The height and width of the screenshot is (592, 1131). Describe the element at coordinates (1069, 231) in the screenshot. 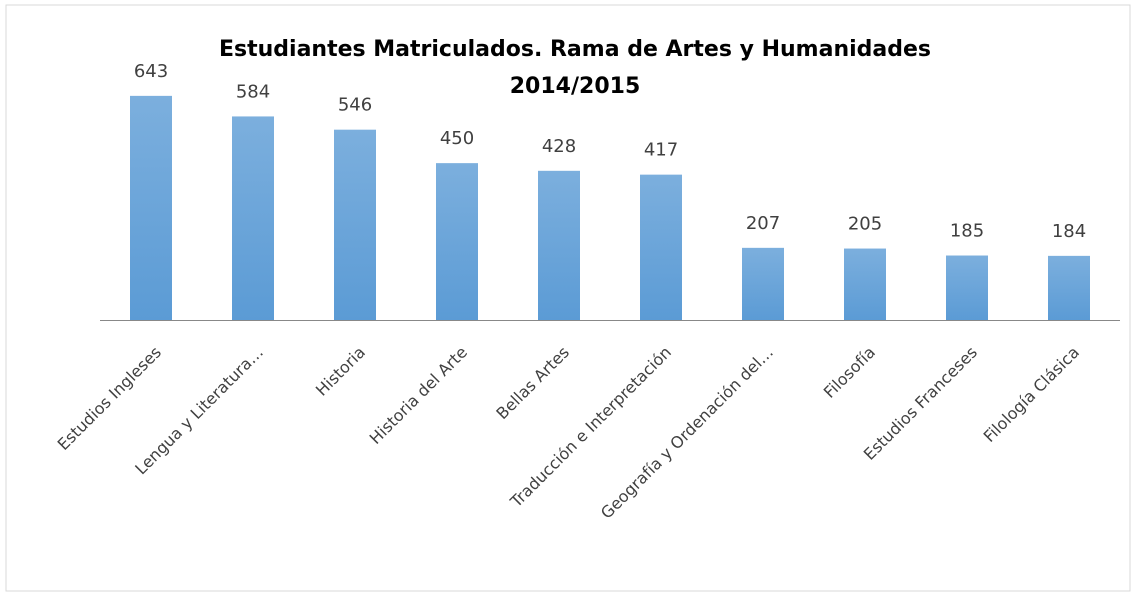

I see `data-label: 184` at that location.